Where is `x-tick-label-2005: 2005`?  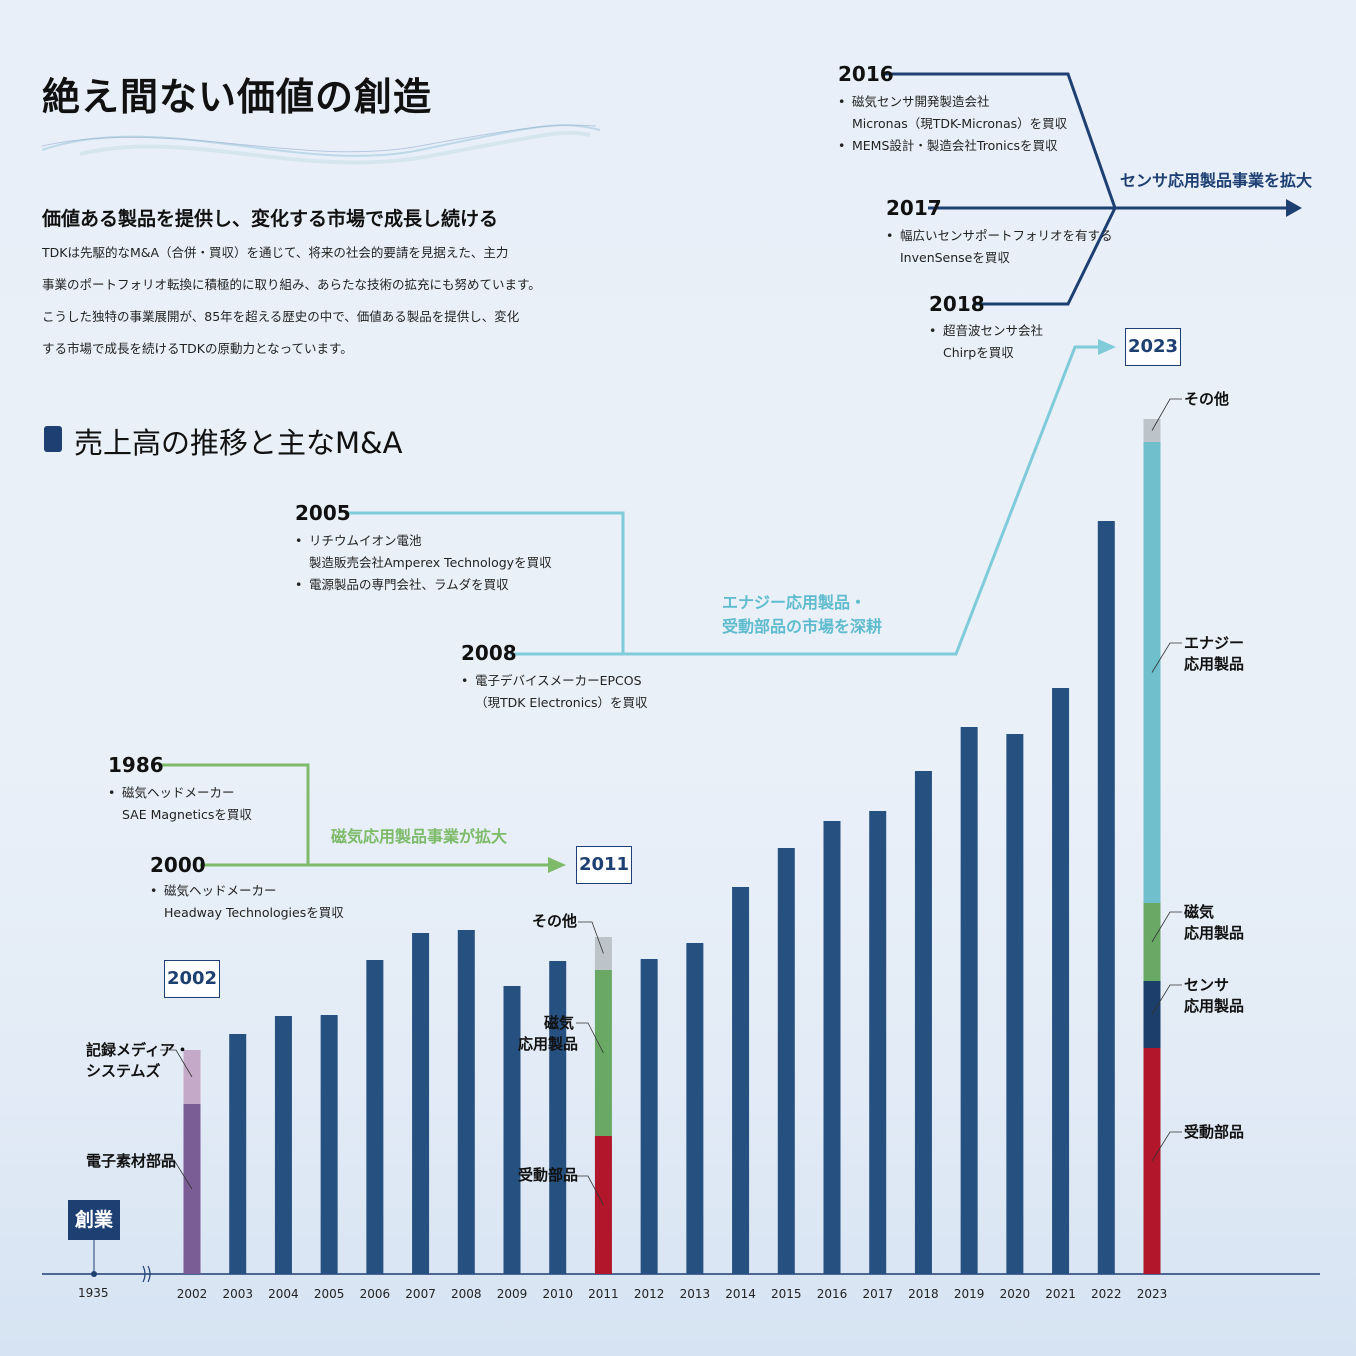
x-tick-label-2005: 2005 is located at coordinates (329, 1294).